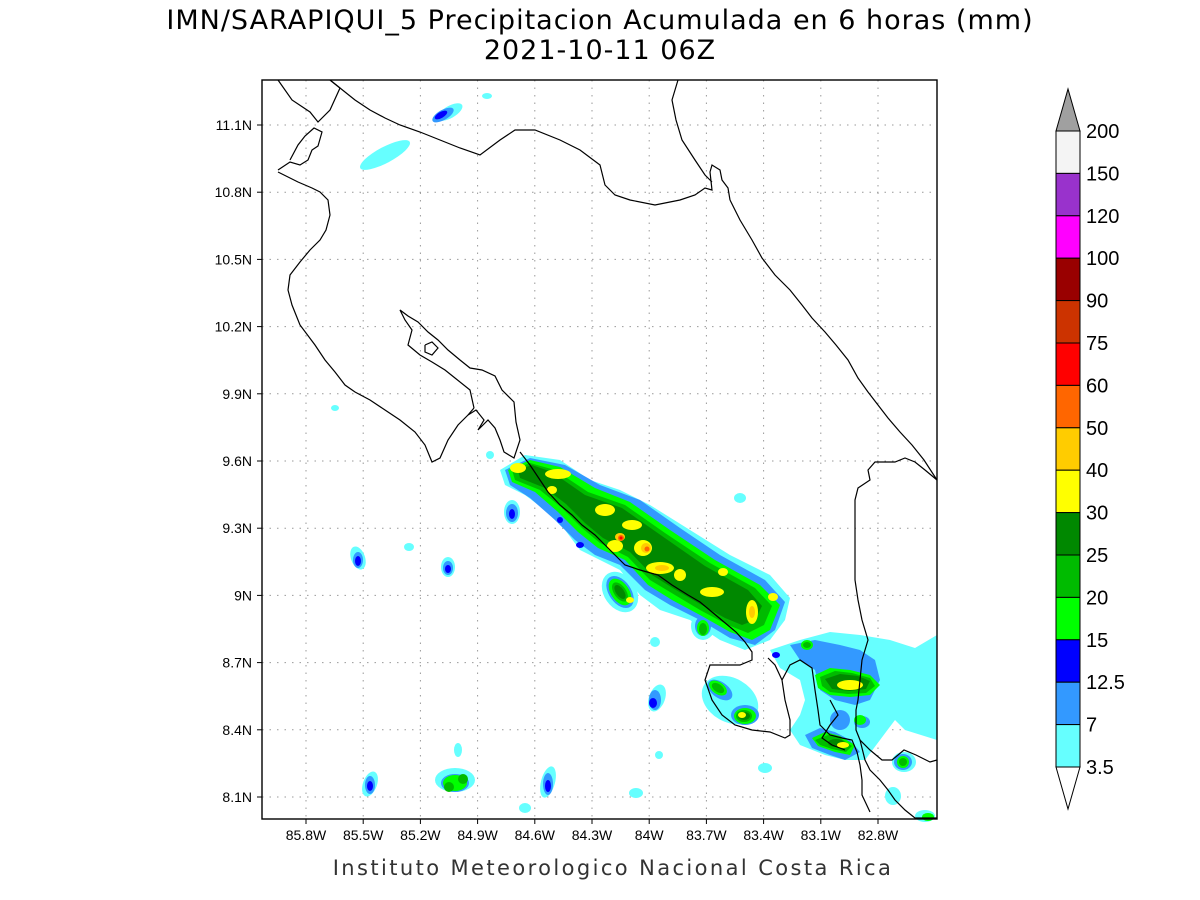 The width and height of the screenshot is (1200, 900). Describe the element at coordinates (821, 835) in the screenshot. I see `lon-label: 83.1W` at that location.